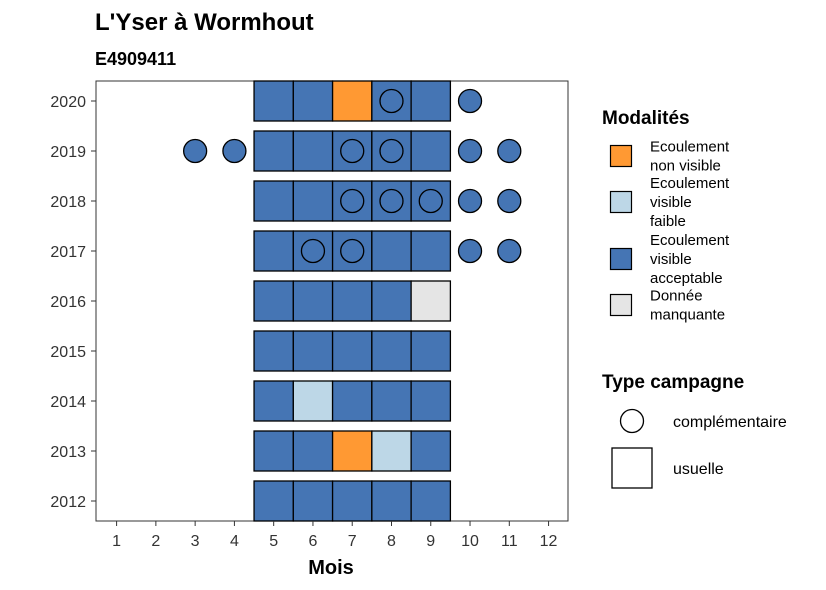  Describe the element at coordinates (68, 202) in the screenshot. I see `y-tick-label: 2018` at that location.